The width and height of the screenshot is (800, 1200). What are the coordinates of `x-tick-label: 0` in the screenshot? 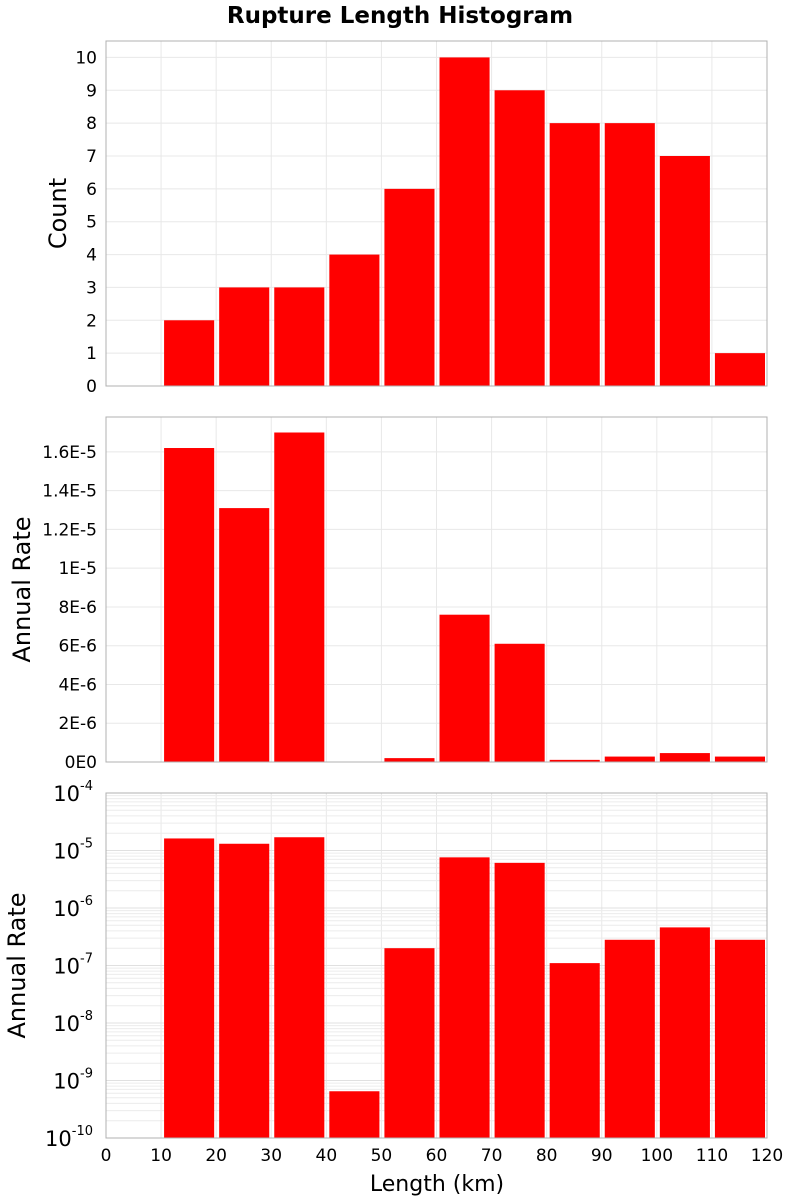 It's located at (106, 1156).